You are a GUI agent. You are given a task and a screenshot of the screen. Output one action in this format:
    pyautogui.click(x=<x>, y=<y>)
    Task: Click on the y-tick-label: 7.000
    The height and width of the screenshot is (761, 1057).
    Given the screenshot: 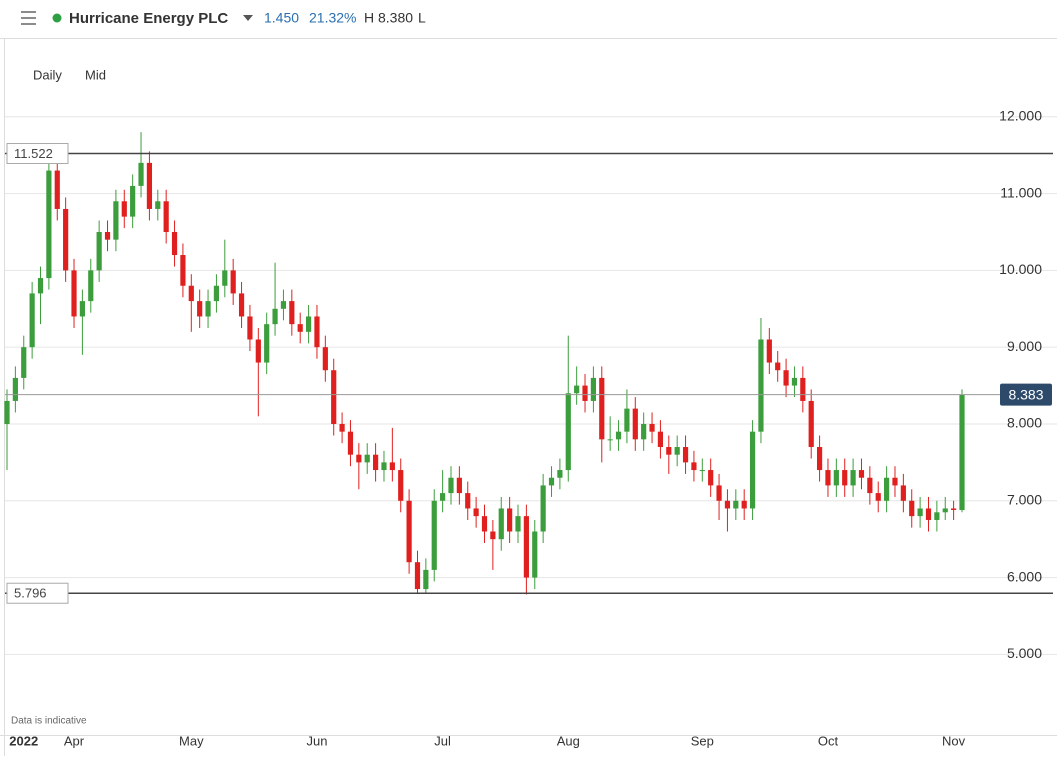 What is the action you would take?
    pyautogui.click(x=1024, y=499)
    